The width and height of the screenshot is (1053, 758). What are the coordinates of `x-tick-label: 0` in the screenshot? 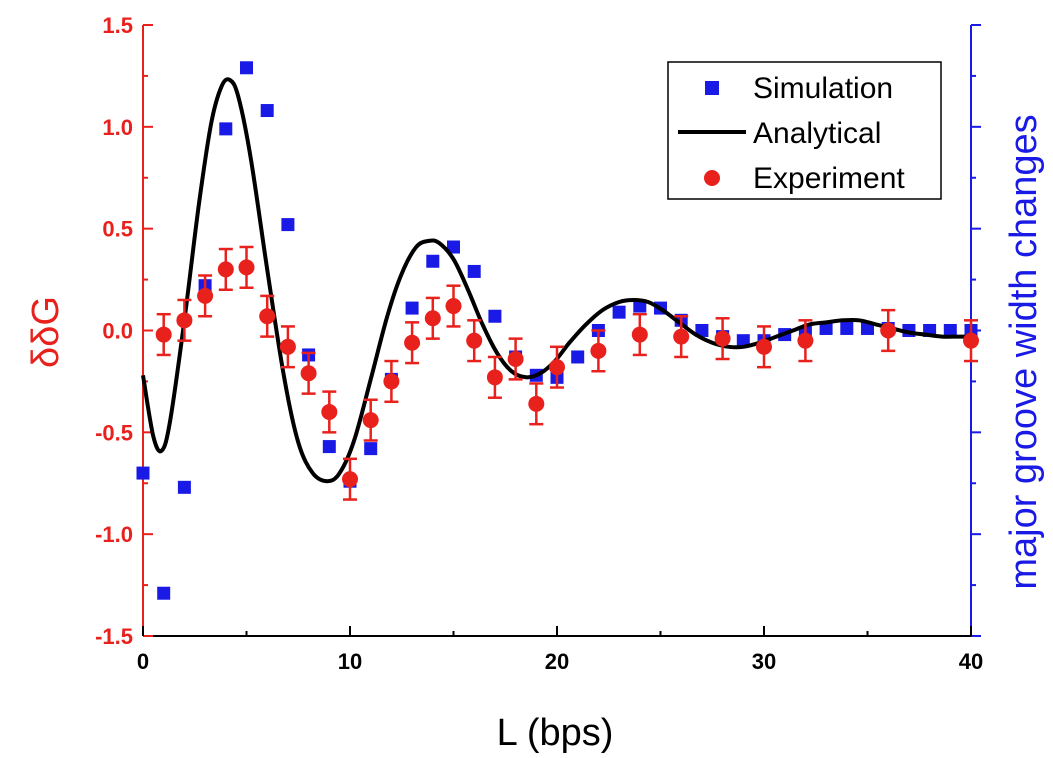 It's located at (143, 661).